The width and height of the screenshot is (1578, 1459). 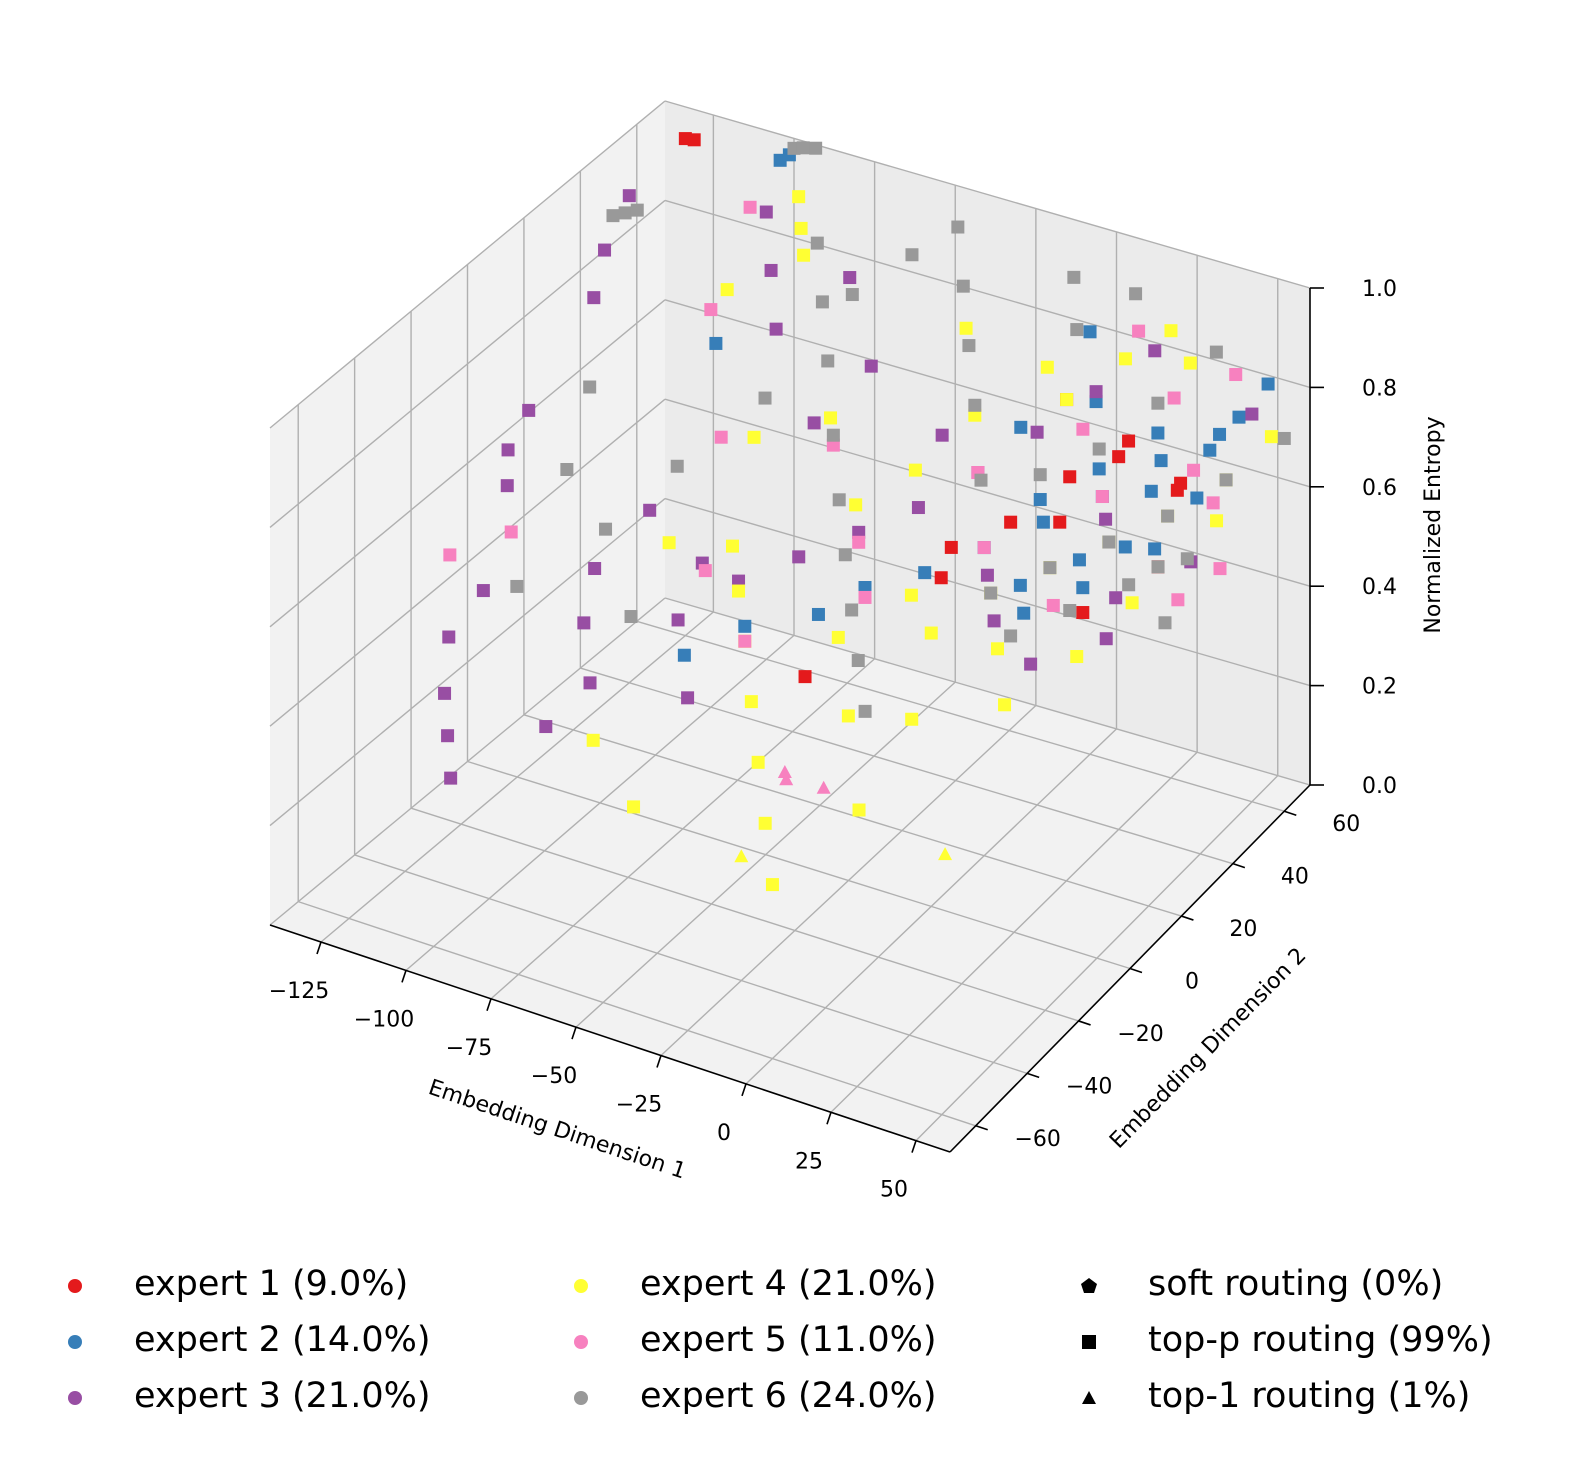 What do you see at coordinates (1379, 488) in the screenshot?
I see `z-tick-label: 0.6` at bounding box center [1379, 488].